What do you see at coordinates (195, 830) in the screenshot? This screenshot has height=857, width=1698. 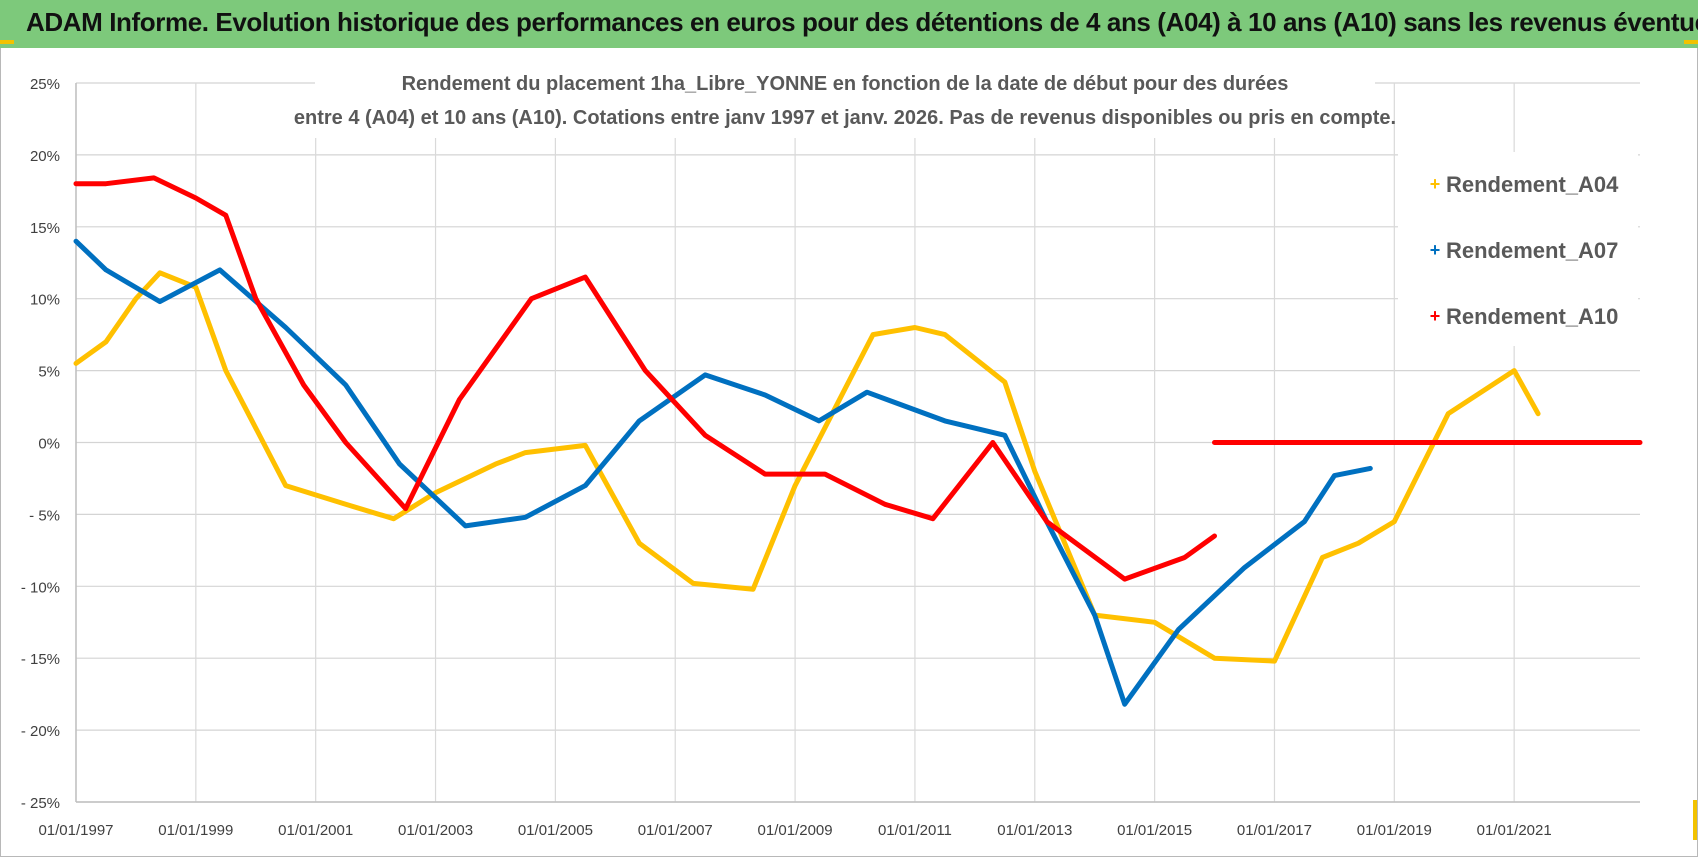 I see `x-tick-label: 01/01/1999` at bounding box center [195, 830].